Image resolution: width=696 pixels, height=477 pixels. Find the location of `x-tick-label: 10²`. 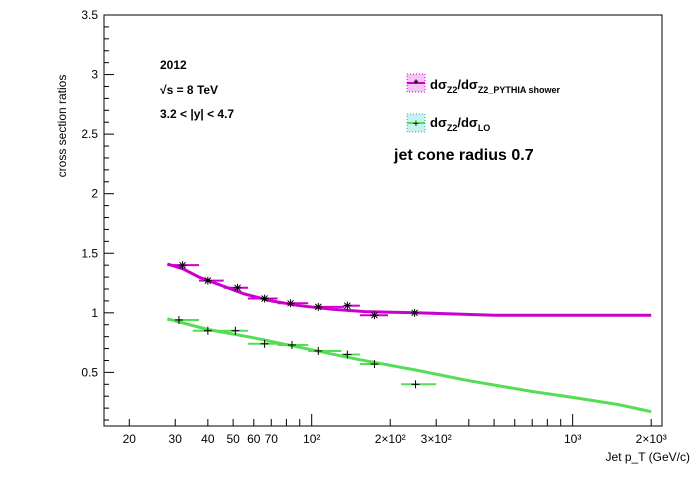

x-tick-label: 10² is located at coordinates (311, 439).